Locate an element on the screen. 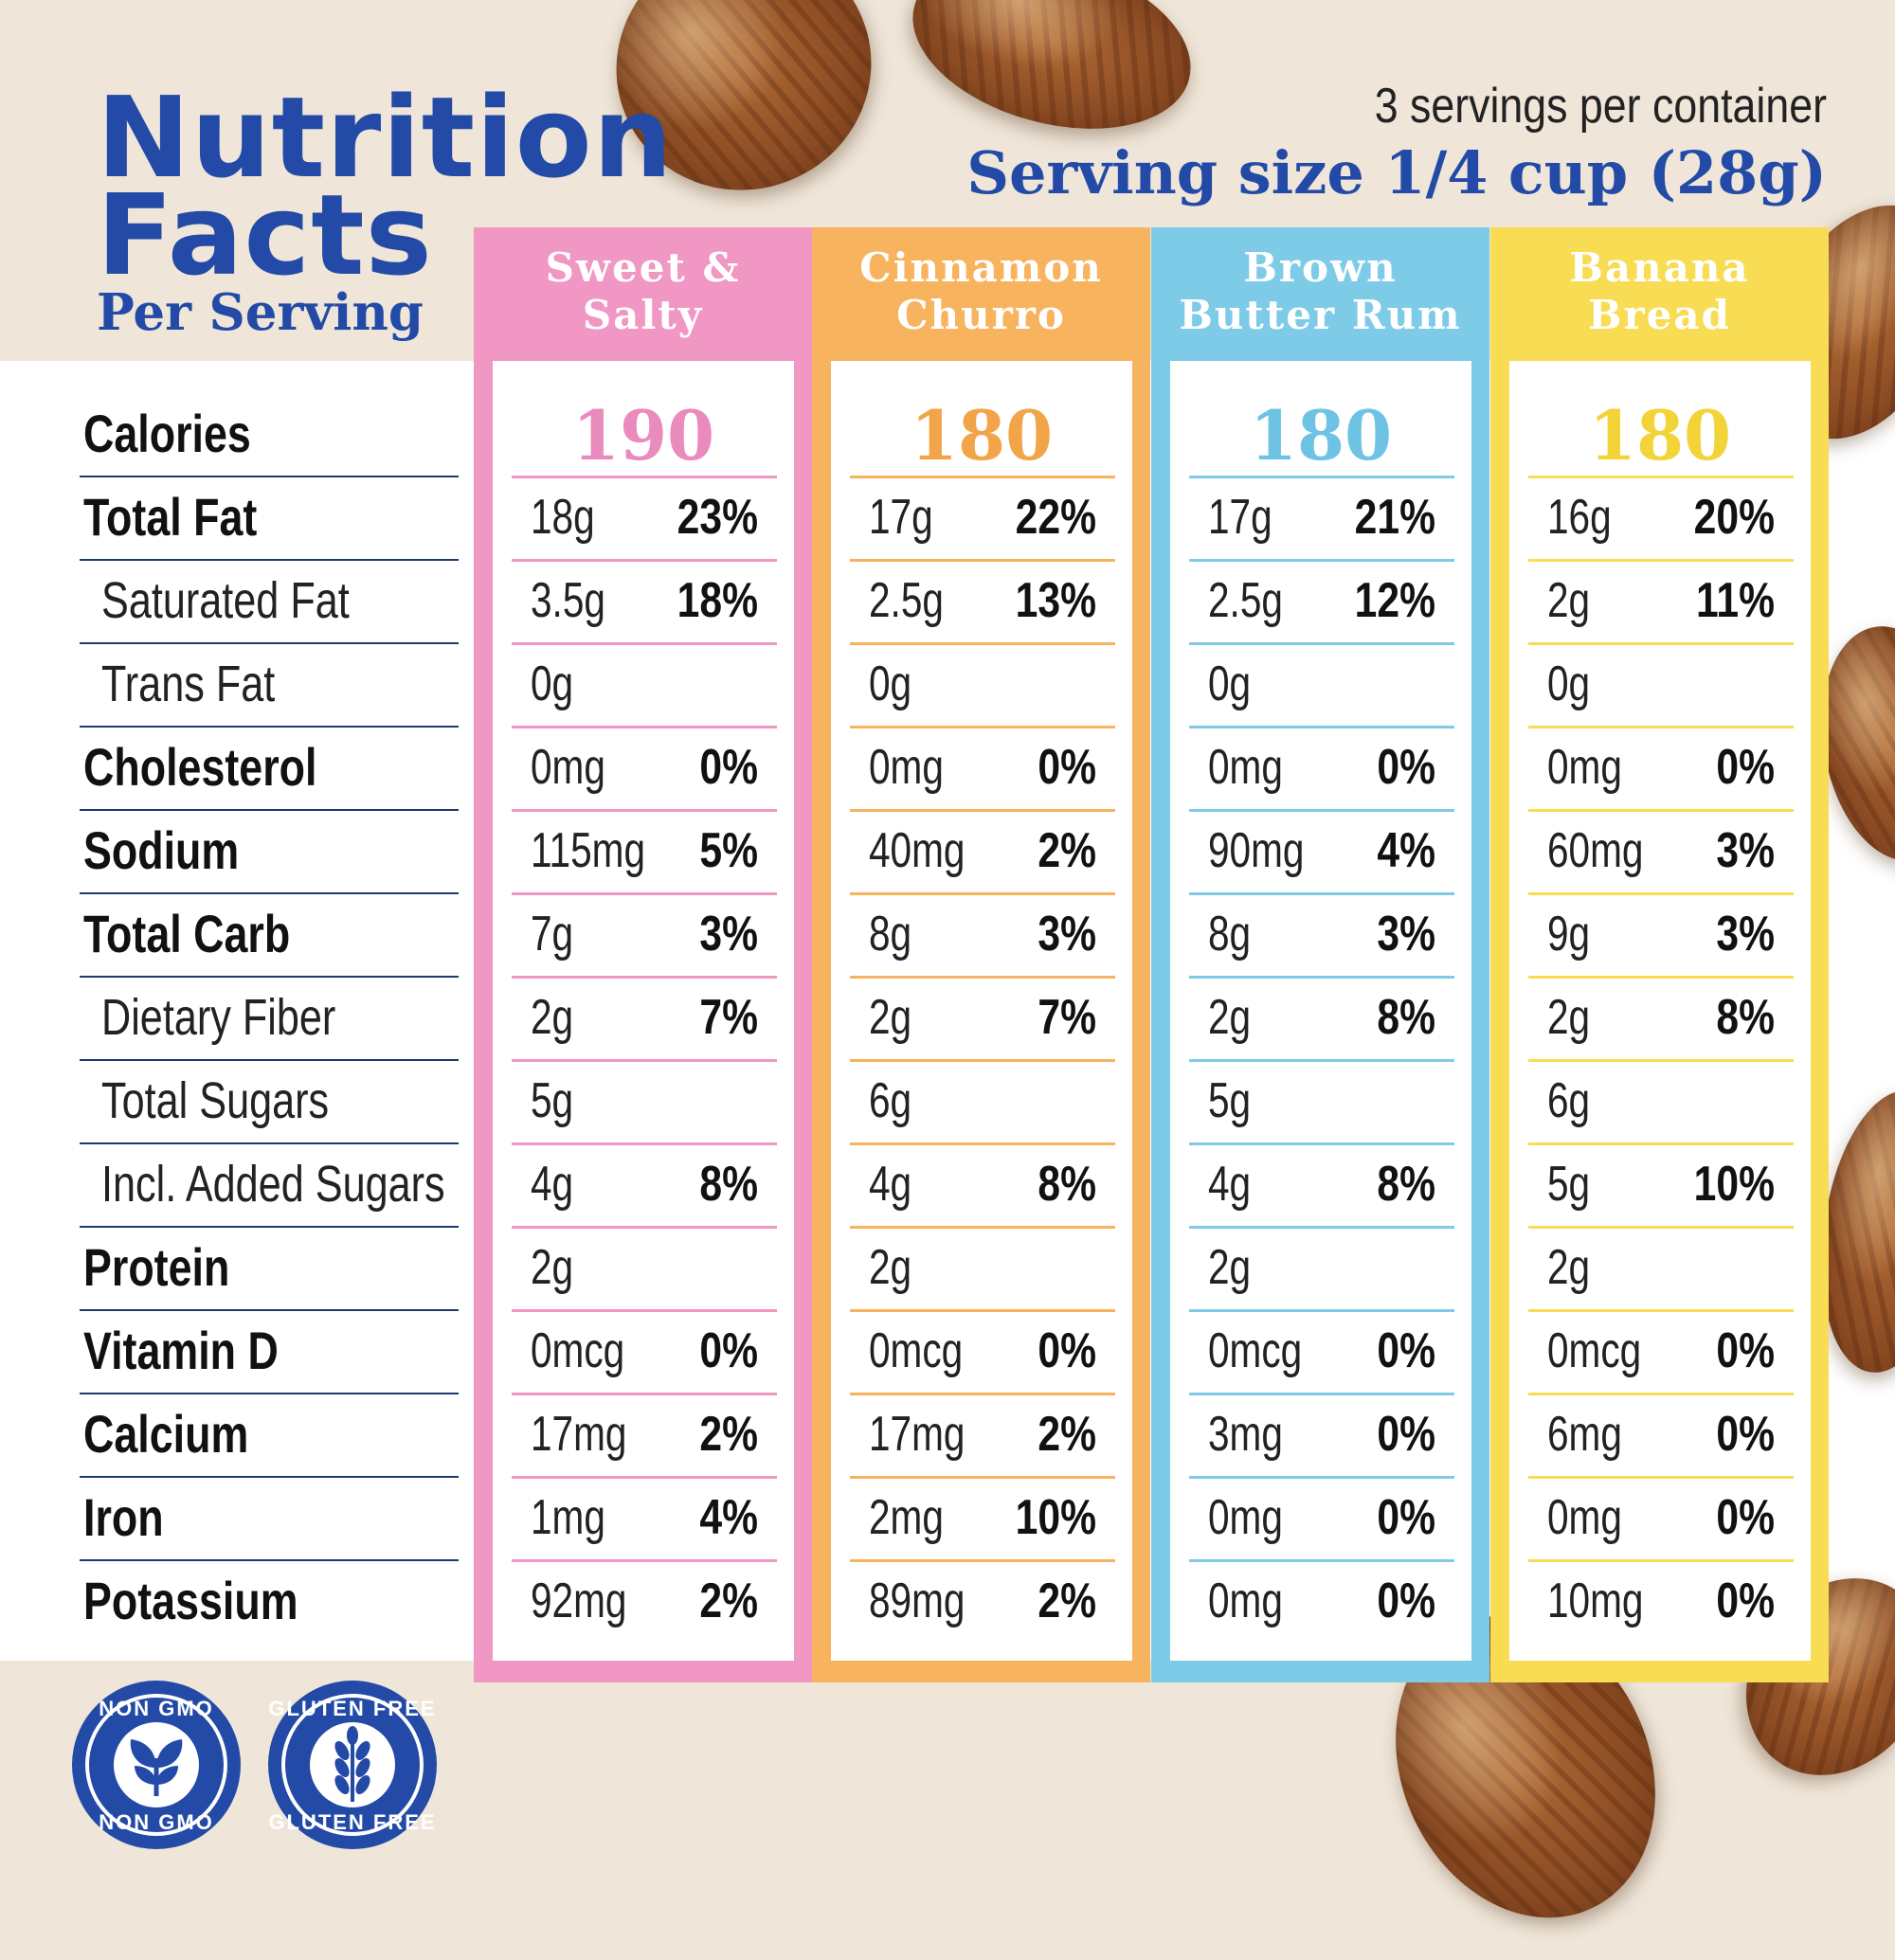 This screenshot has width=1895, height=1960. nutrient-amount: 0mcg is located at coordinates (1594, 1351).